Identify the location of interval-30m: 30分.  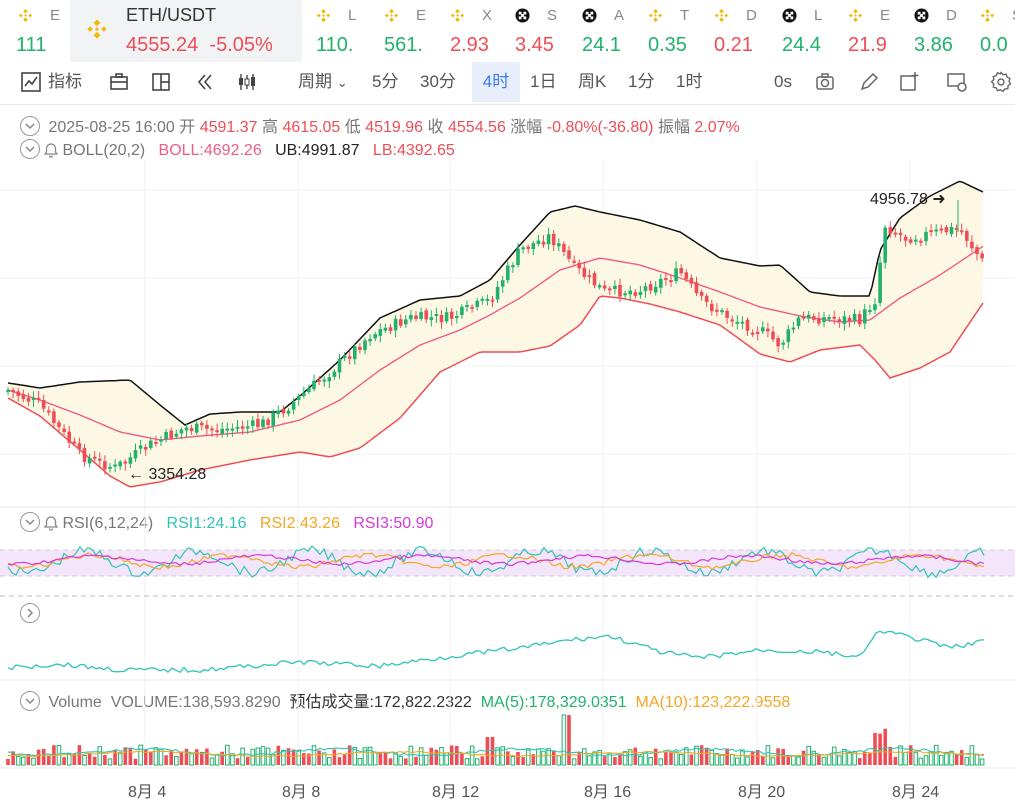
(438, 81).